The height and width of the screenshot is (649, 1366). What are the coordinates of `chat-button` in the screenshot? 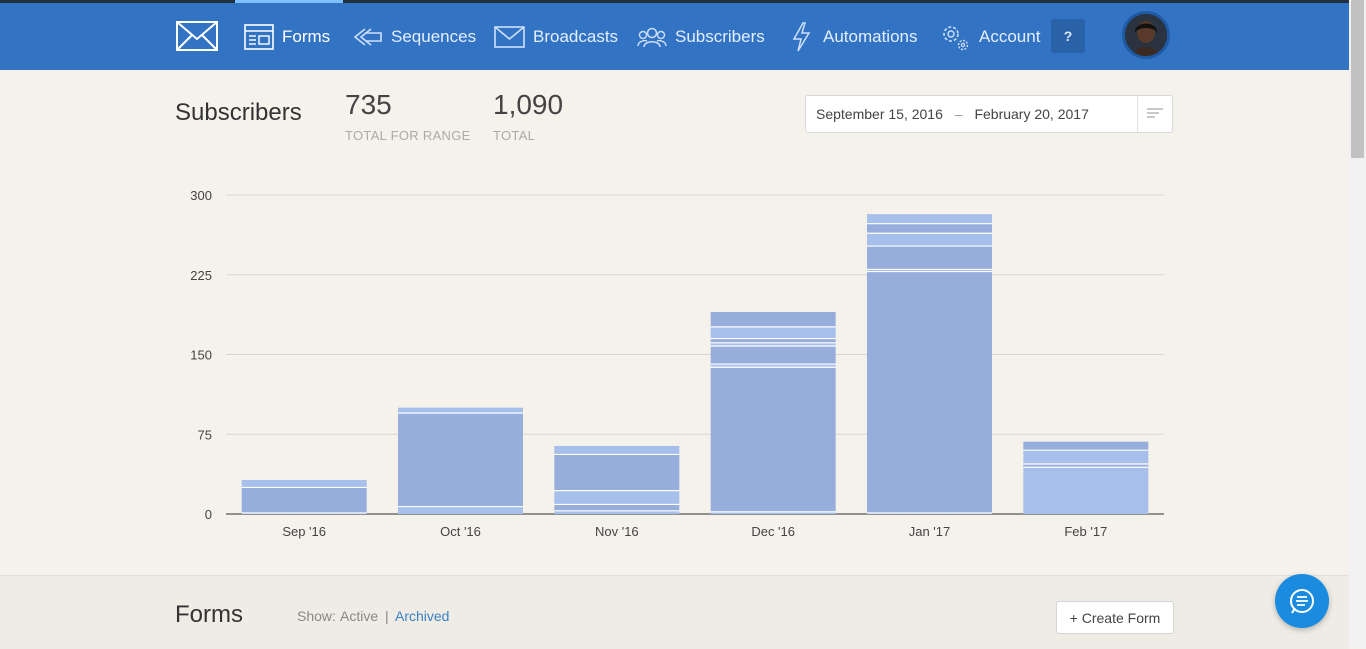 It's located at (1302, 601).